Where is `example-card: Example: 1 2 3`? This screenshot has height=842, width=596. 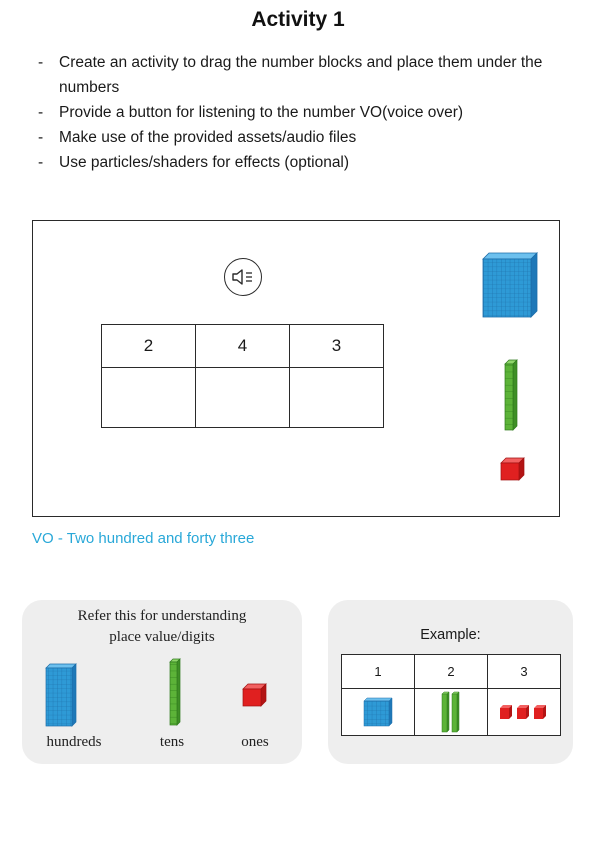
example-card: Example: 1 2 3 is located at coordinates (450, 682).